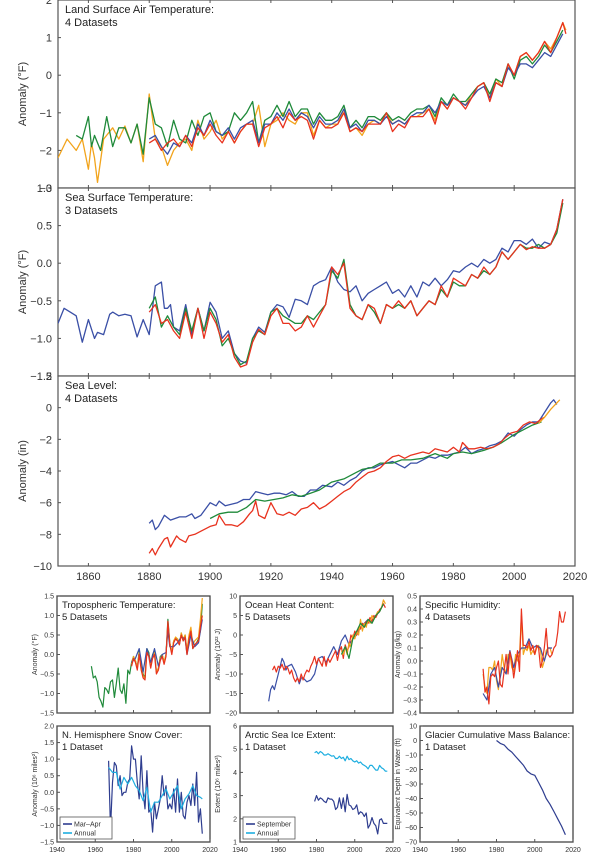 The image size is (600, 860). Describe the element at coordinates (413, 727) in the screenshot. I see `y-tick-label: 10` at that location.